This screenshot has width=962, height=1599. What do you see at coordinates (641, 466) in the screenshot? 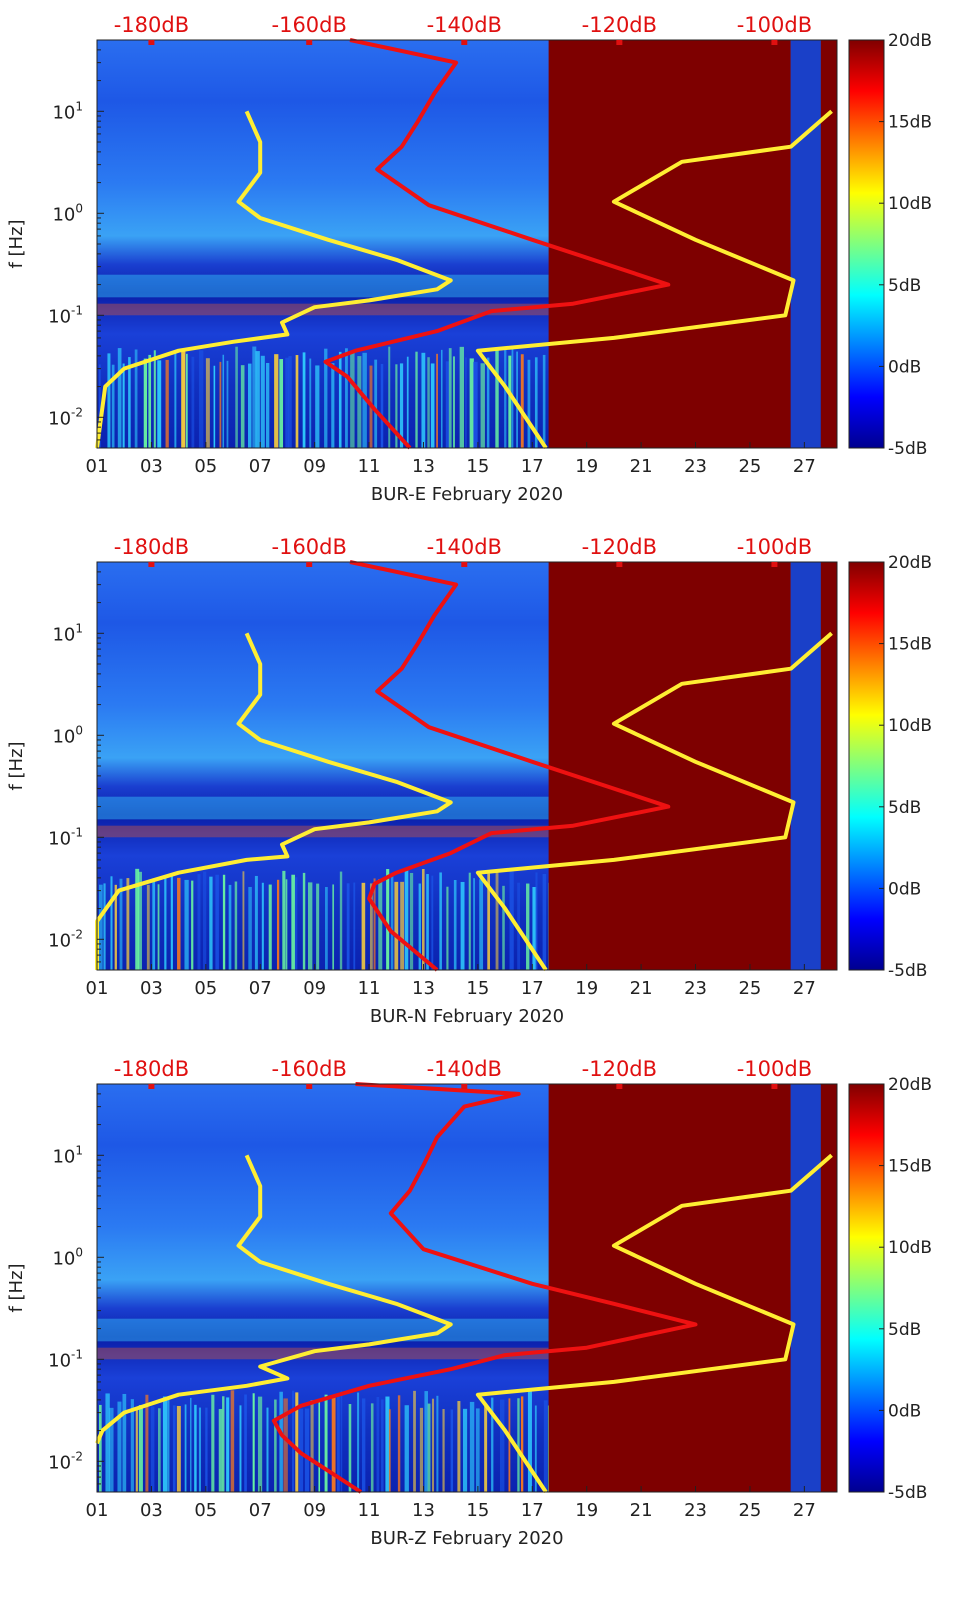
I see `x-tick-label: 21` at bounding box center [641, 466].